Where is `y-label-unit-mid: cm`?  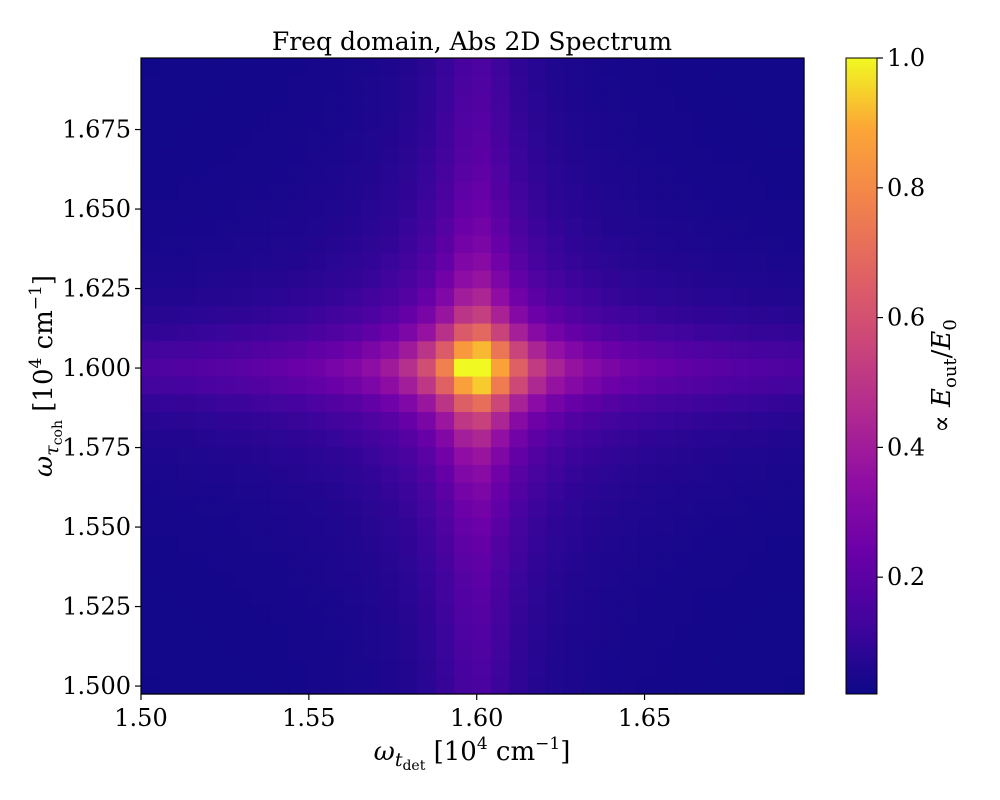
y-label-unit-mid: cm is located at coordinates (44, 333).